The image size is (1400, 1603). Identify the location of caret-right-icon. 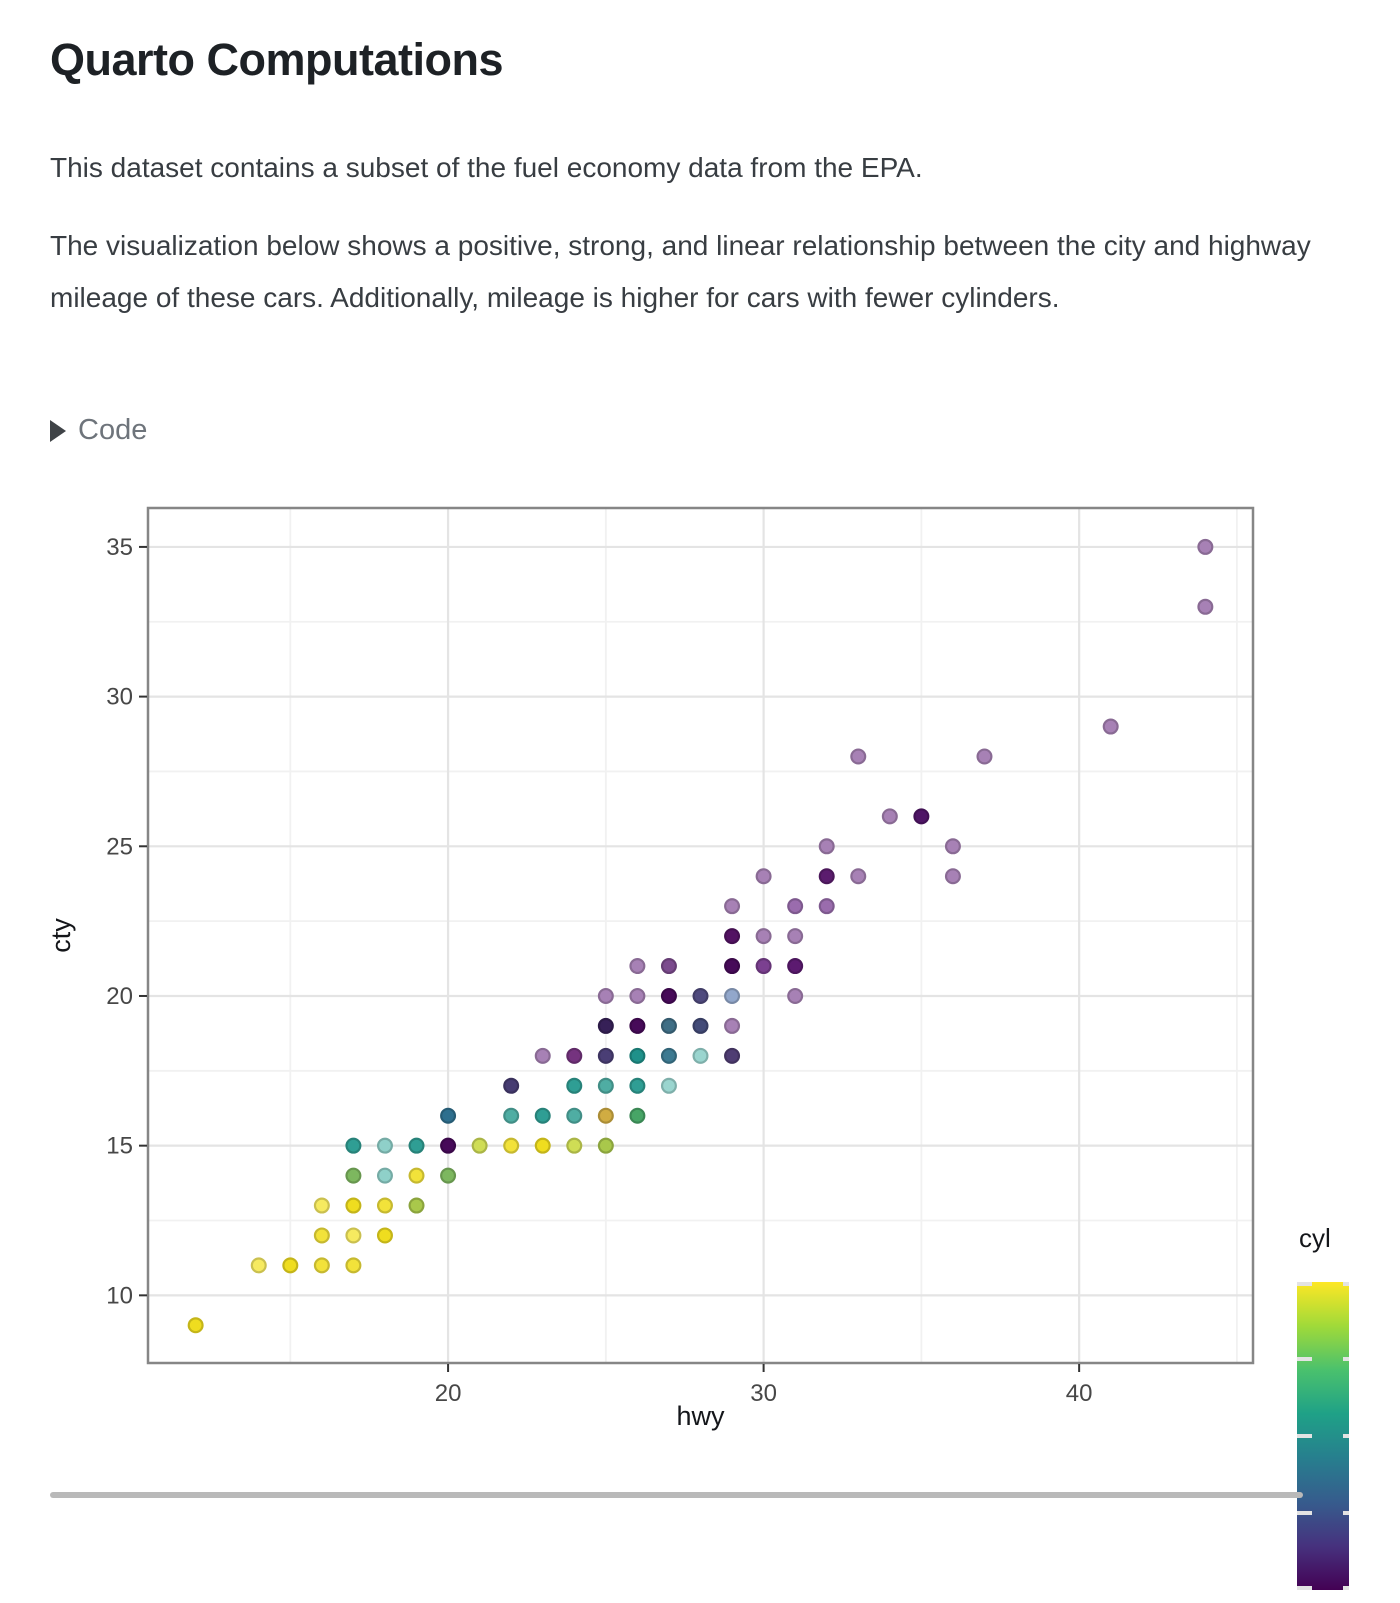
(58, 430).